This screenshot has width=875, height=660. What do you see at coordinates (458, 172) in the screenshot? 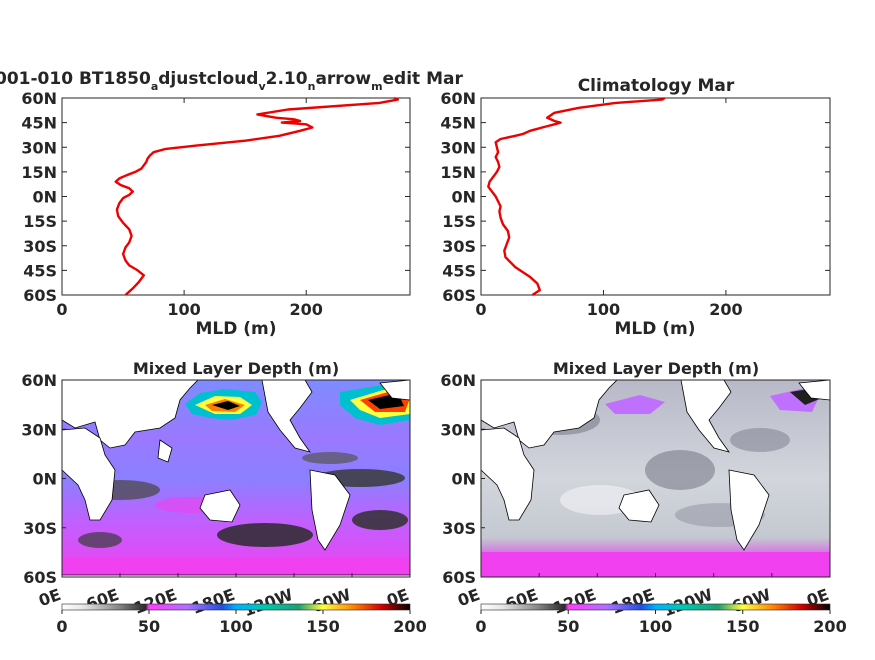
I see `profile-clim-ytick-label: 15N` at bounding box center [458, 172].